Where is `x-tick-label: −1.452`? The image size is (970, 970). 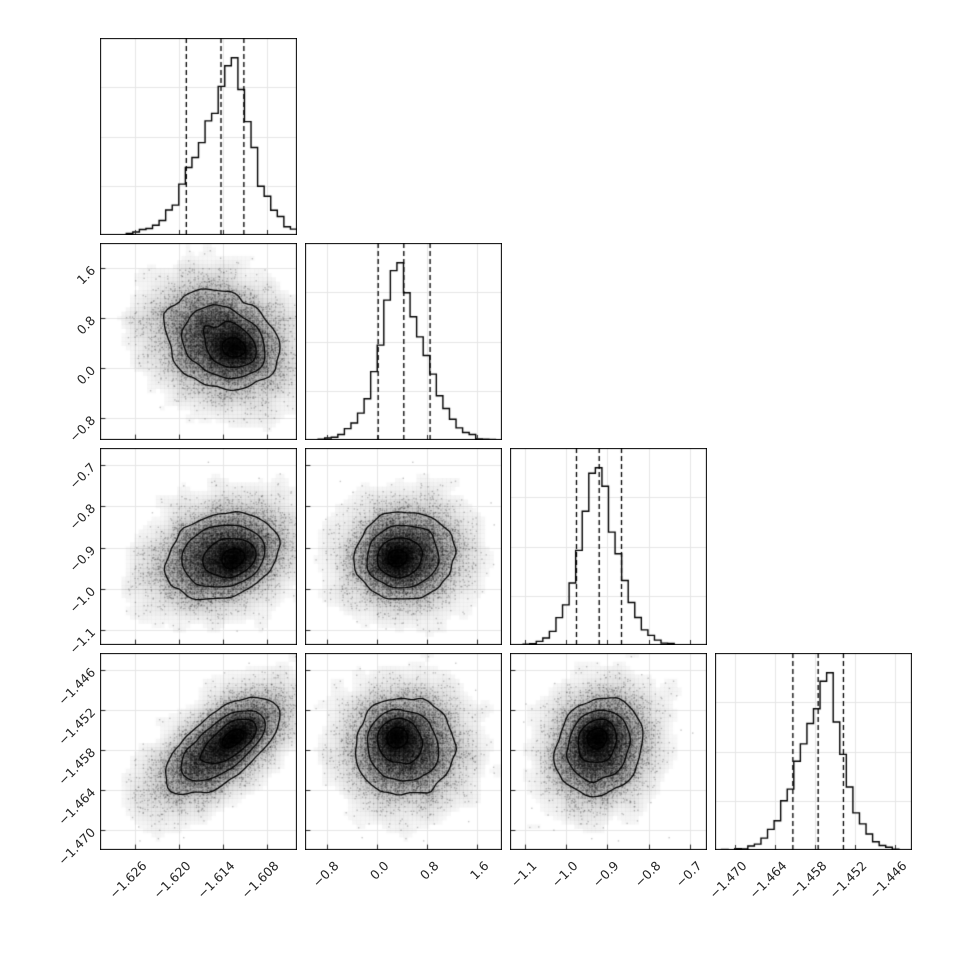 x-tick-label: −1.452 is located at coordinates (848, 880).